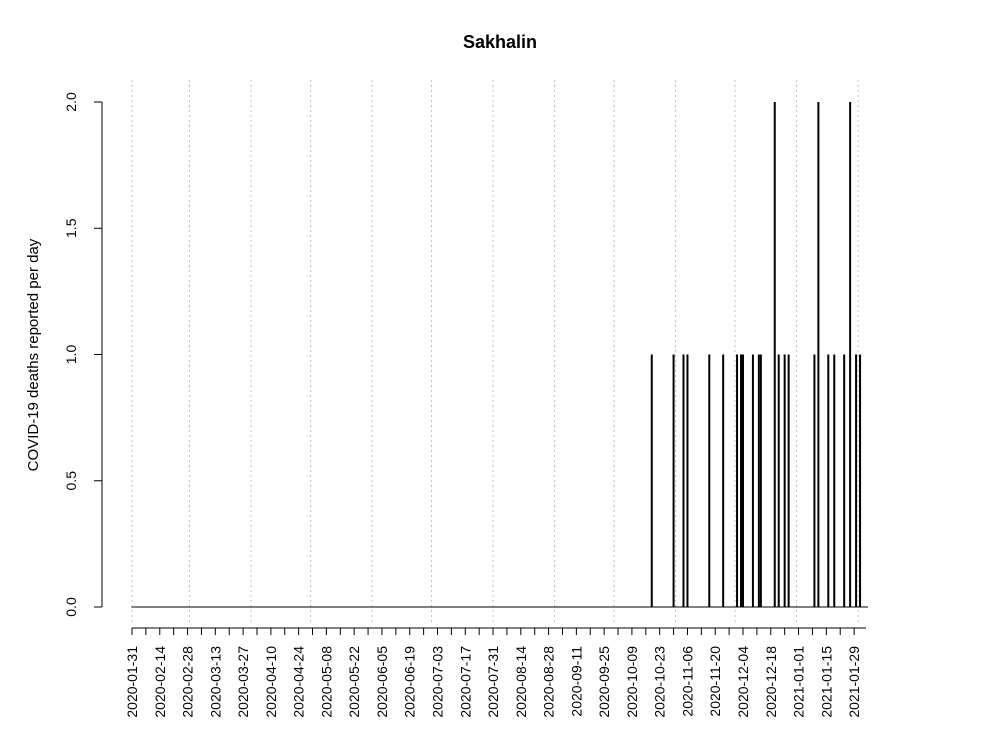  Describe the element at coordinates (500, 42) in the screenshot. I see `chart-title: Sakhalin` at that location.